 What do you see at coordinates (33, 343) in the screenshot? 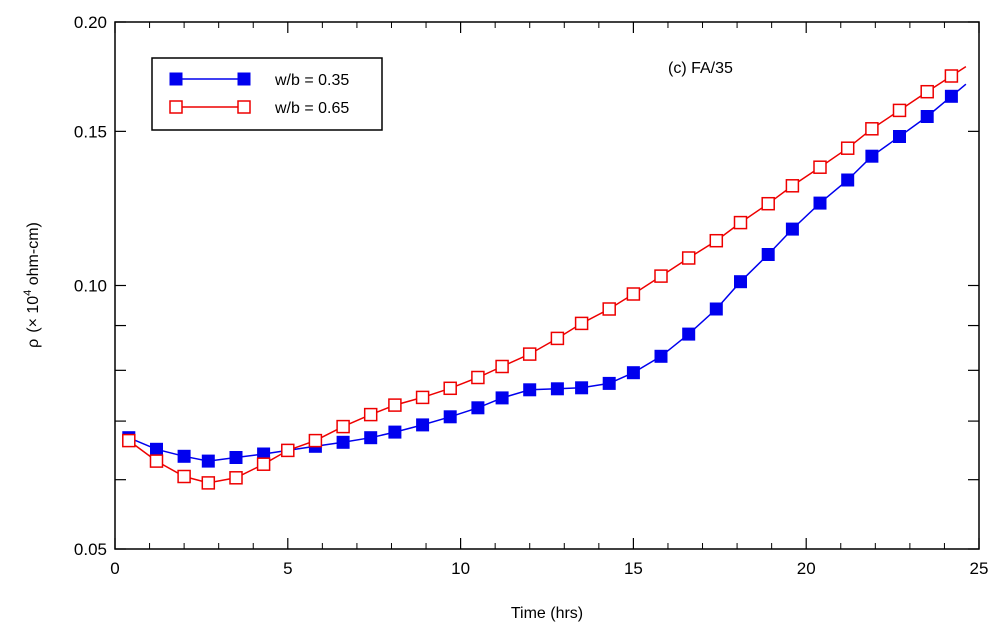
I see `y-axis-symbol: ρ` at bounding box center [33, 343].